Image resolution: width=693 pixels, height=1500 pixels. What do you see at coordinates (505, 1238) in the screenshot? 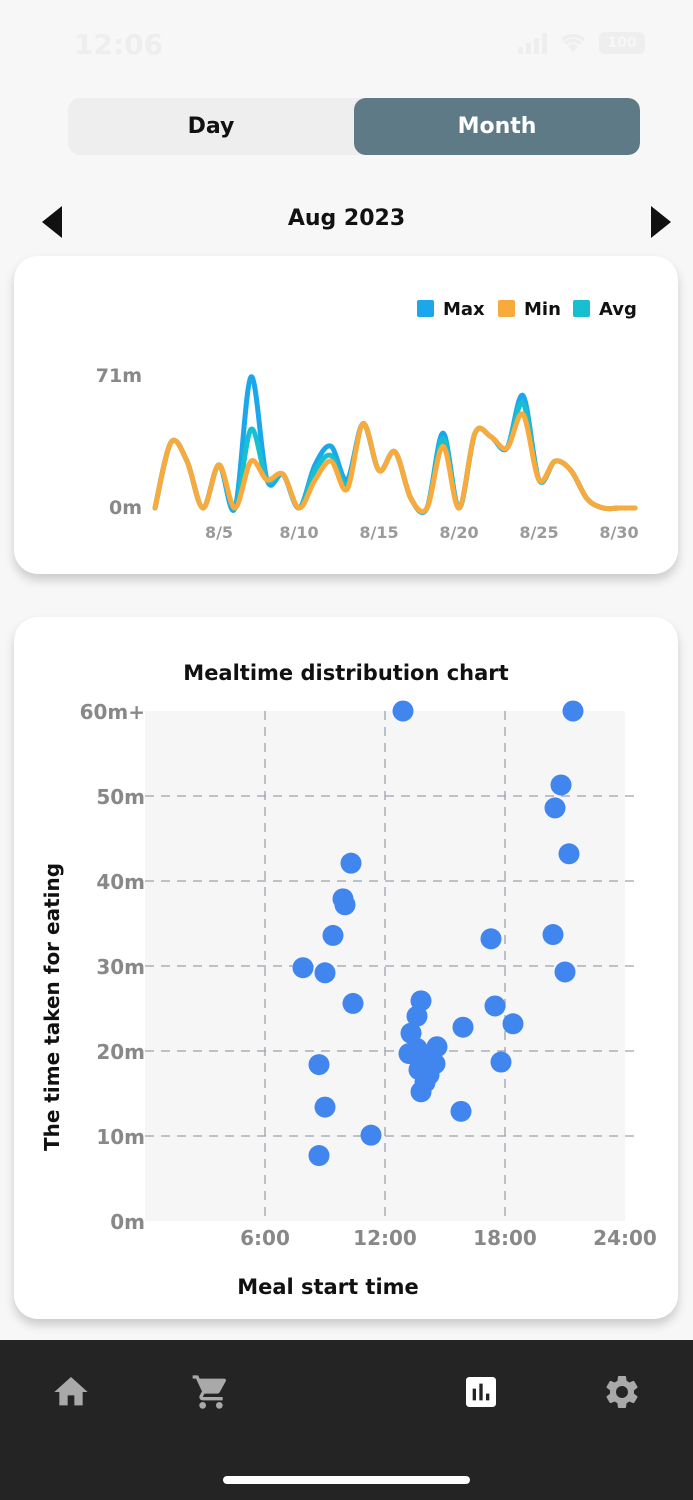
I see `x-tick-label: 18:00` at bounding box center [505, 1238].